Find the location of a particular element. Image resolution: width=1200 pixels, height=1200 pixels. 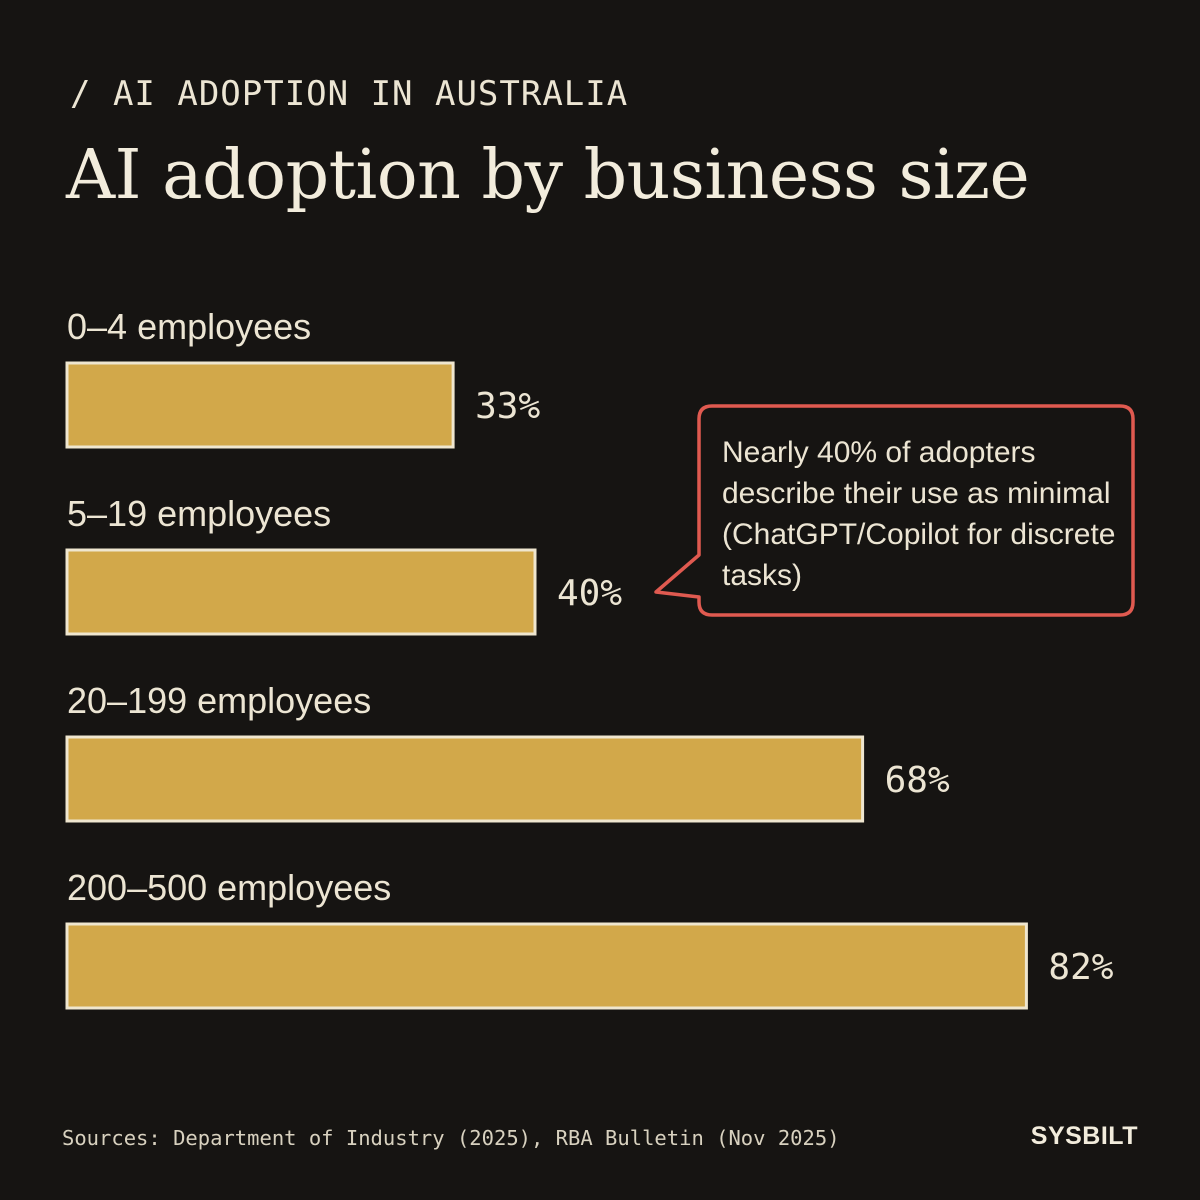

callout-box is located at coordinates (894, 510).